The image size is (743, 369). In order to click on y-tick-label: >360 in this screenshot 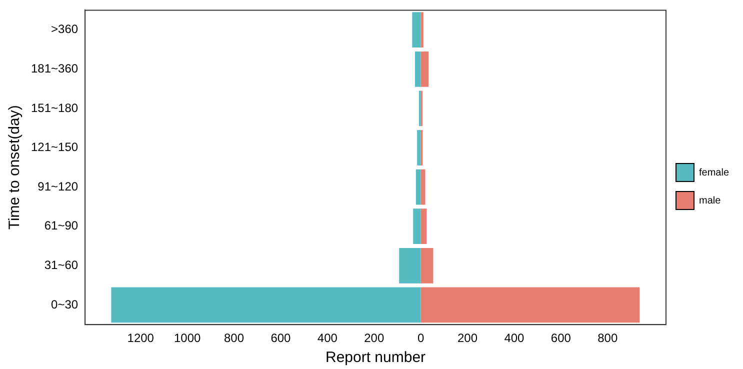, I will do `click(64, 29)`.